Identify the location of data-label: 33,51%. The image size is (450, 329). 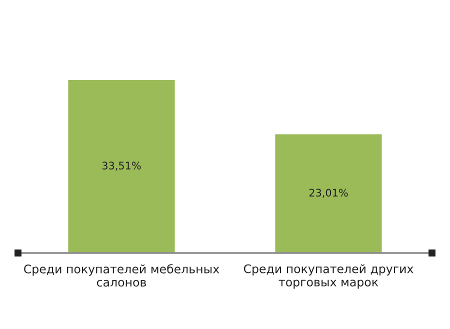
(121, 166).